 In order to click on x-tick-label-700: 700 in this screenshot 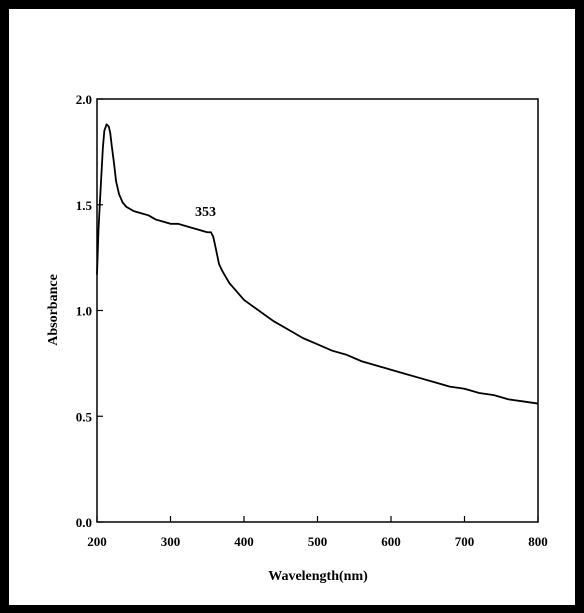, I will do `click(465, 541)`.